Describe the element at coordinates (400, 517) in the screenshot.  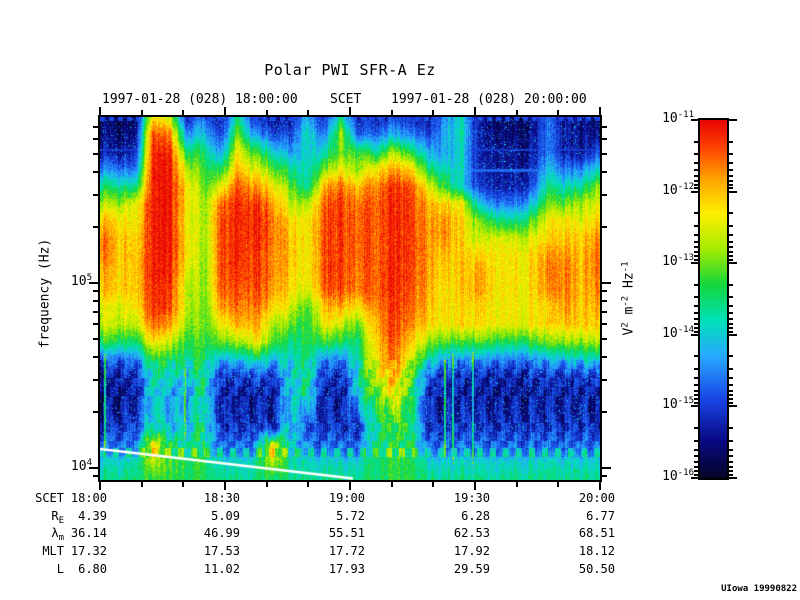
I see `table-row: RE 4.39 5.09 5.72 6.28 6.77` at that location.